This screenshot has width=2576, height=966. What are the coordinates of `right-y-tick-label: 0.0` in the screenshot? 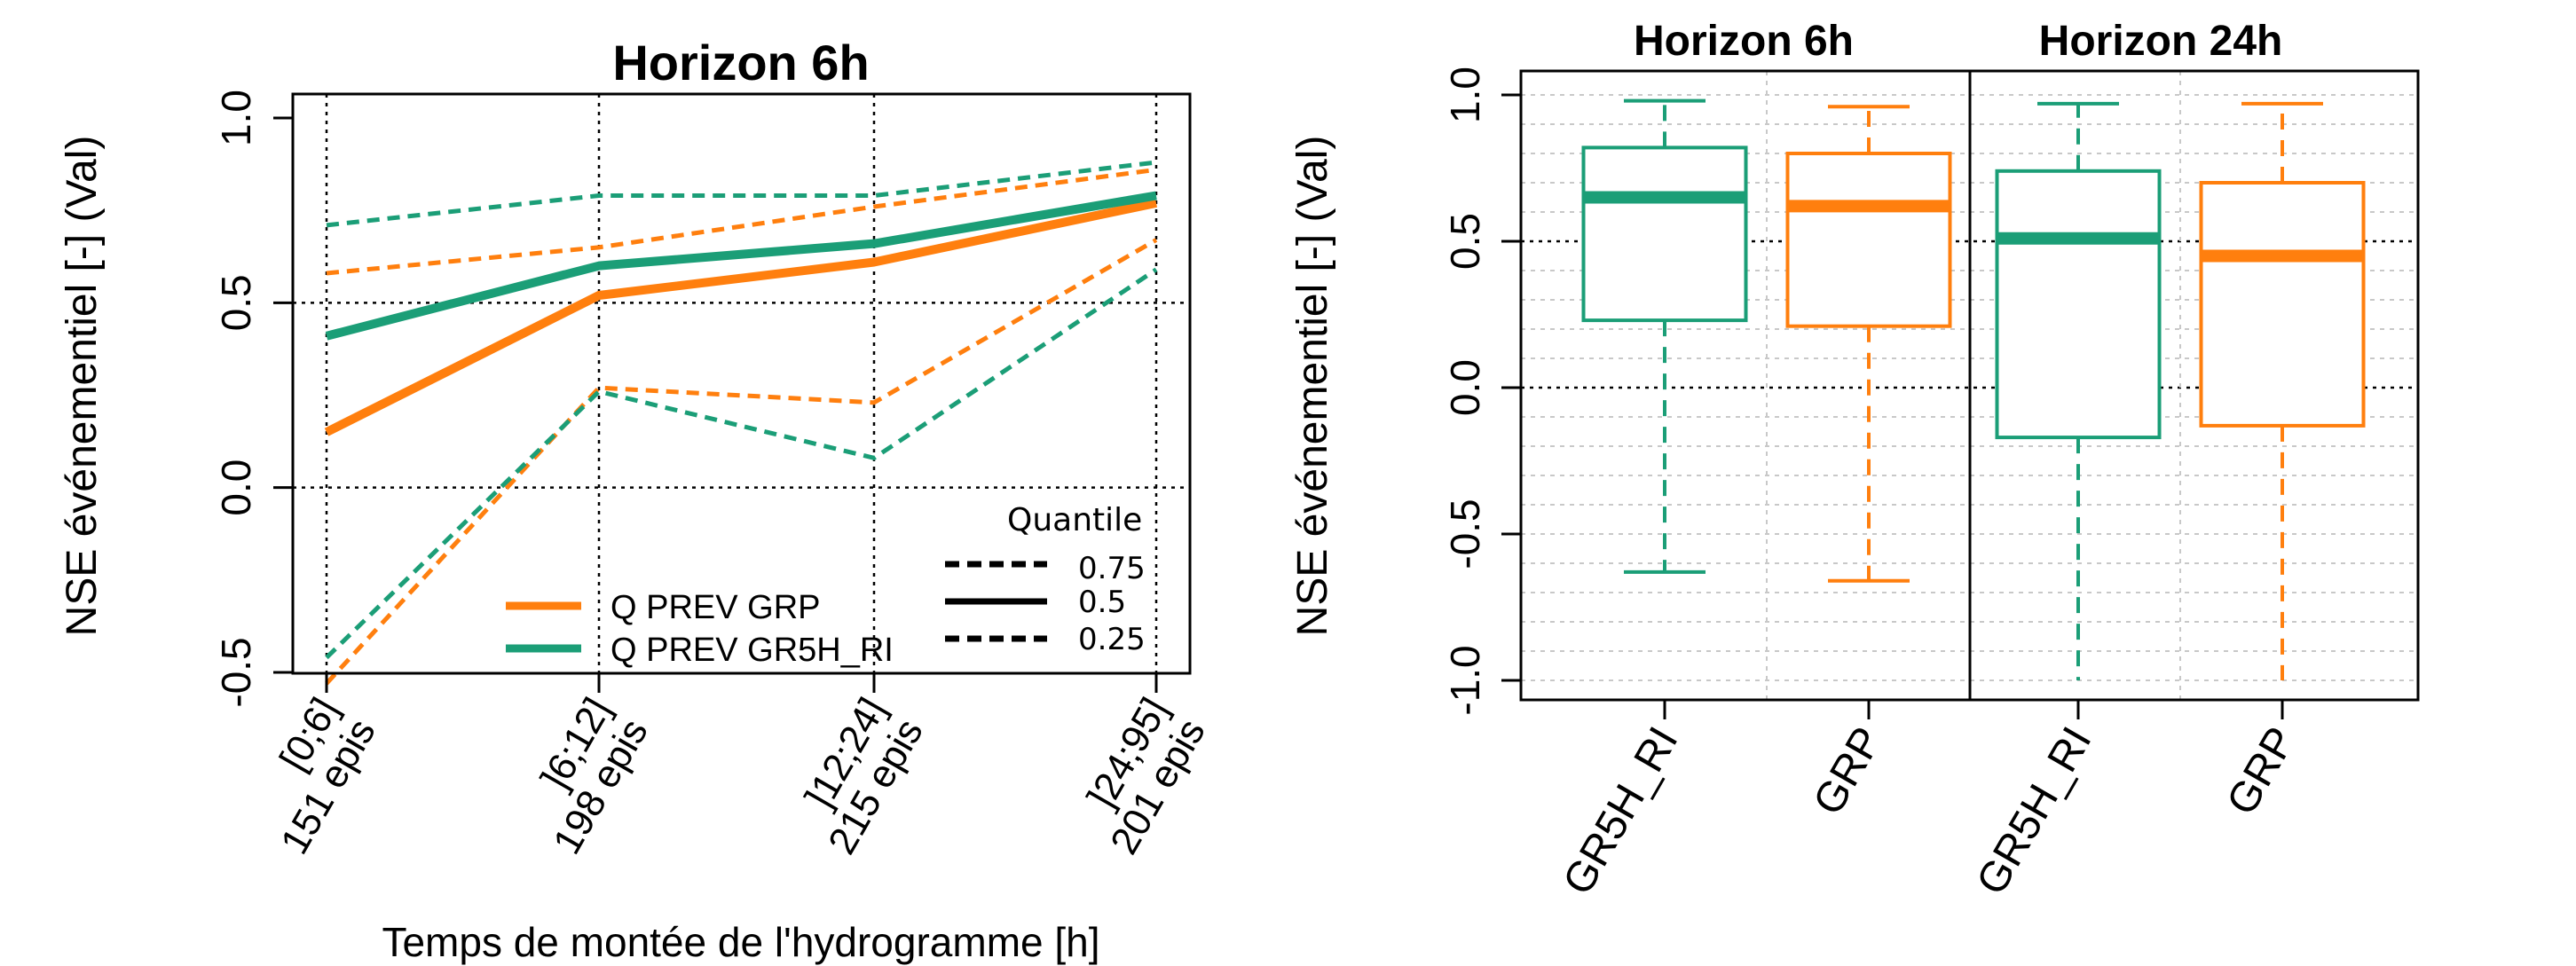 It's located at (1465, 387).